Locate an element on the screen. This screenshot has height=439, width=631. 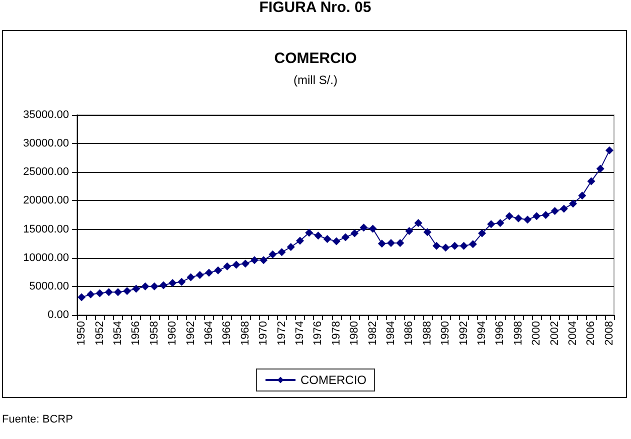
x-tick-label: 1984 is located at coordinates (391, 333).